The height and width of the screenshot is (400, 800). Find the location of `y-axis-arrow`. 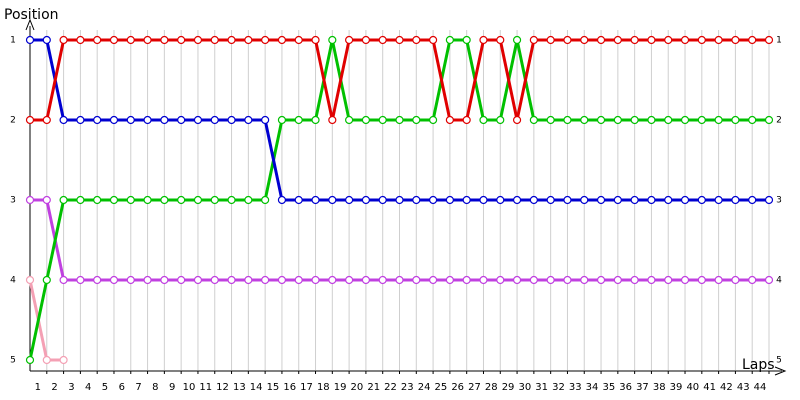

y-axis-arrow is located at coordinates (30, 24).